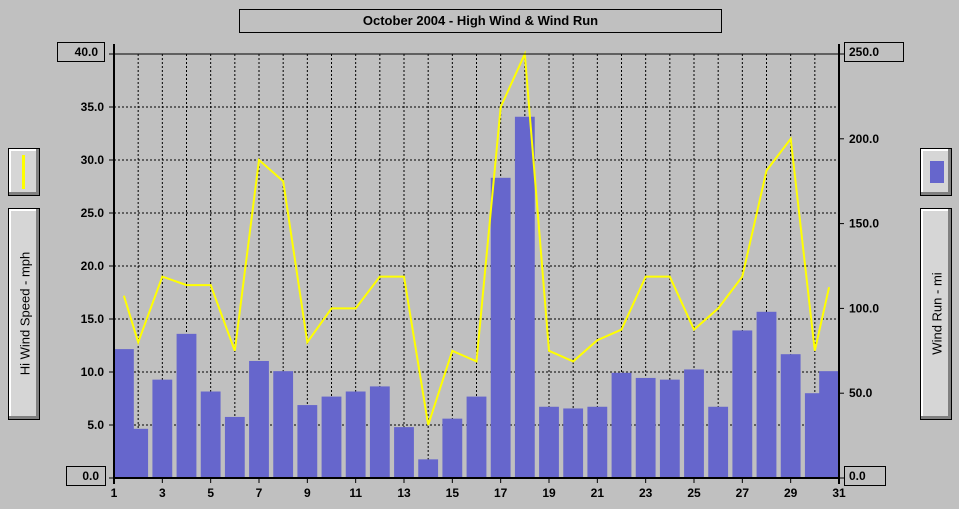  Describe the element at coordinates (865, 476) in the screenshot. I see `right-axis-min-label: 0.0` at that location.